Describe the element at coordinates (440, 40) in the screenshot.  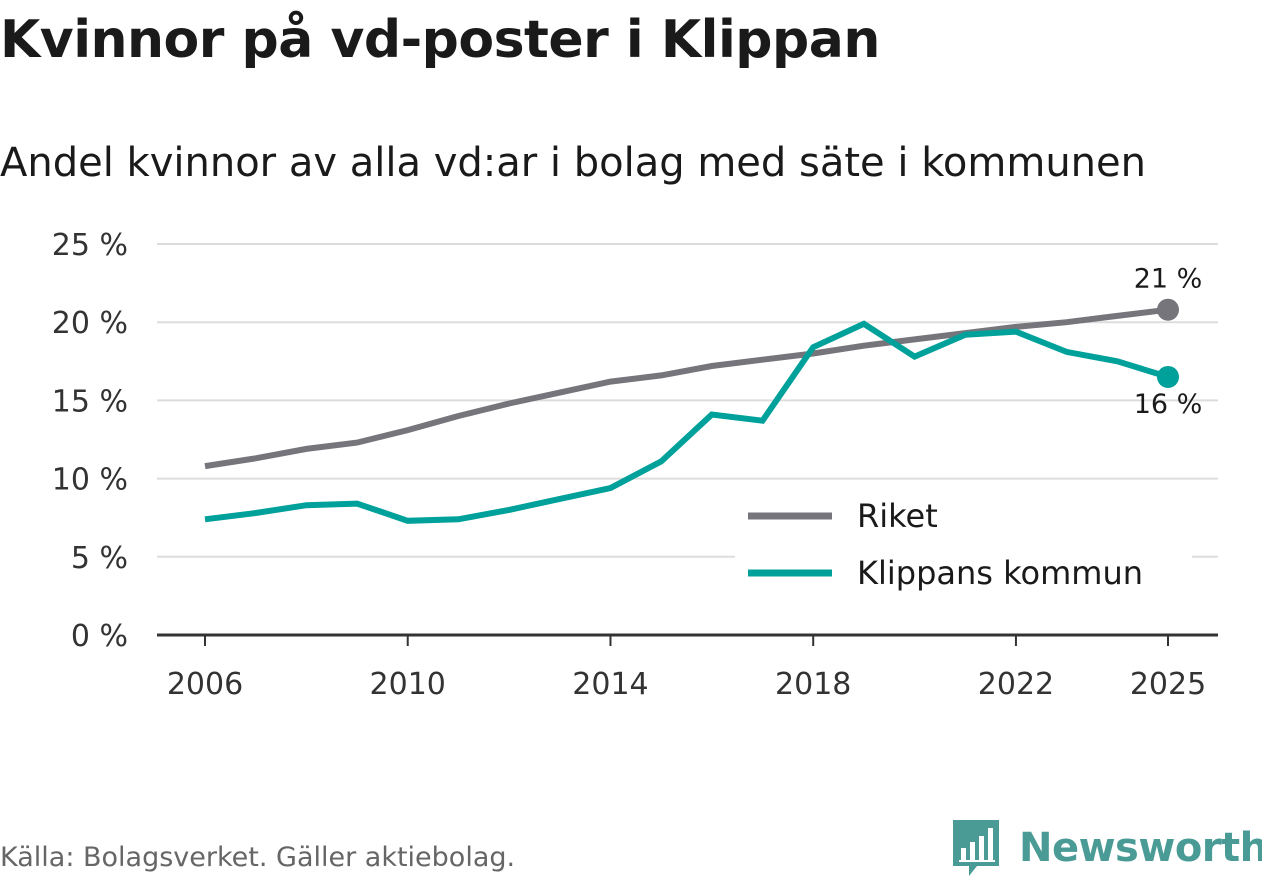
I see `chart-title: Kvinnor på vd-poster i Klippan` at that location.